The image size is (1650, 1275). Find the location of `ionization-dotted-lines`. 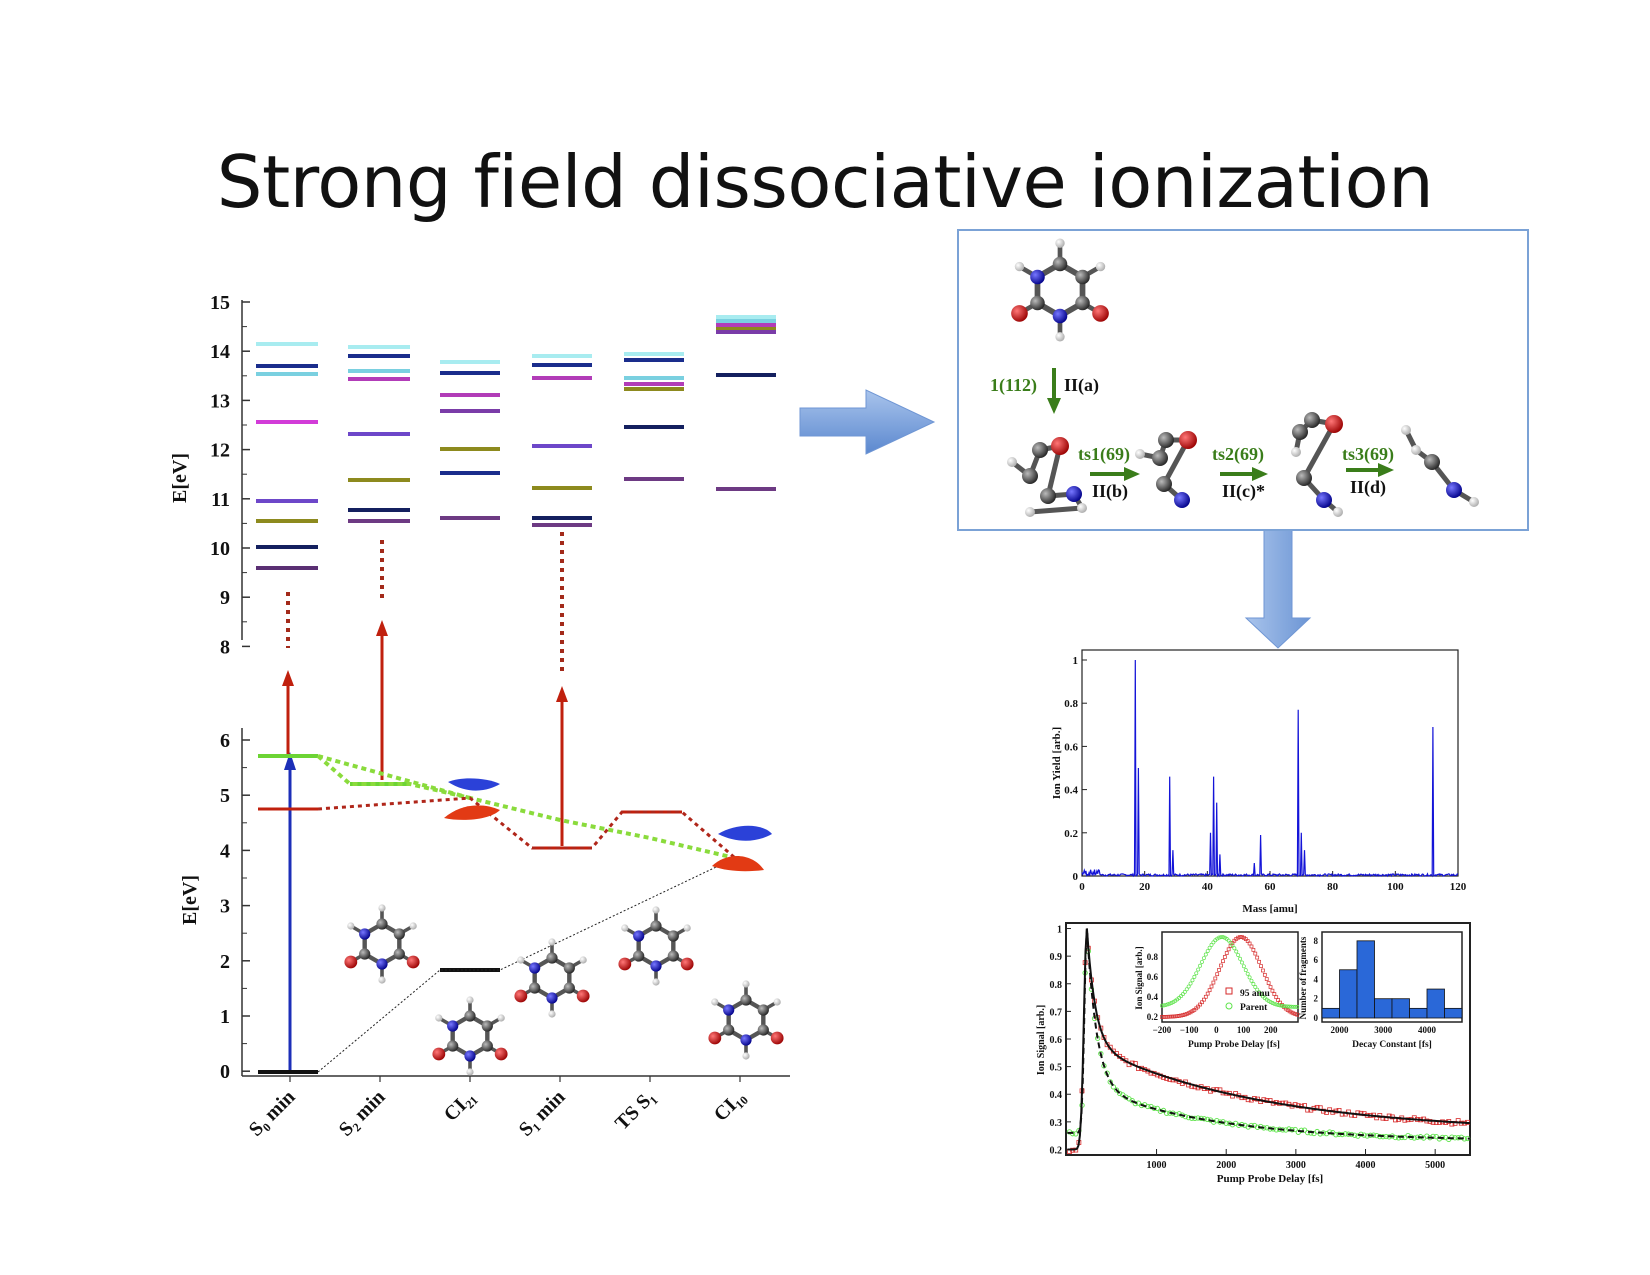

ionization-dotted-lines is located at coordinates (425, 604).